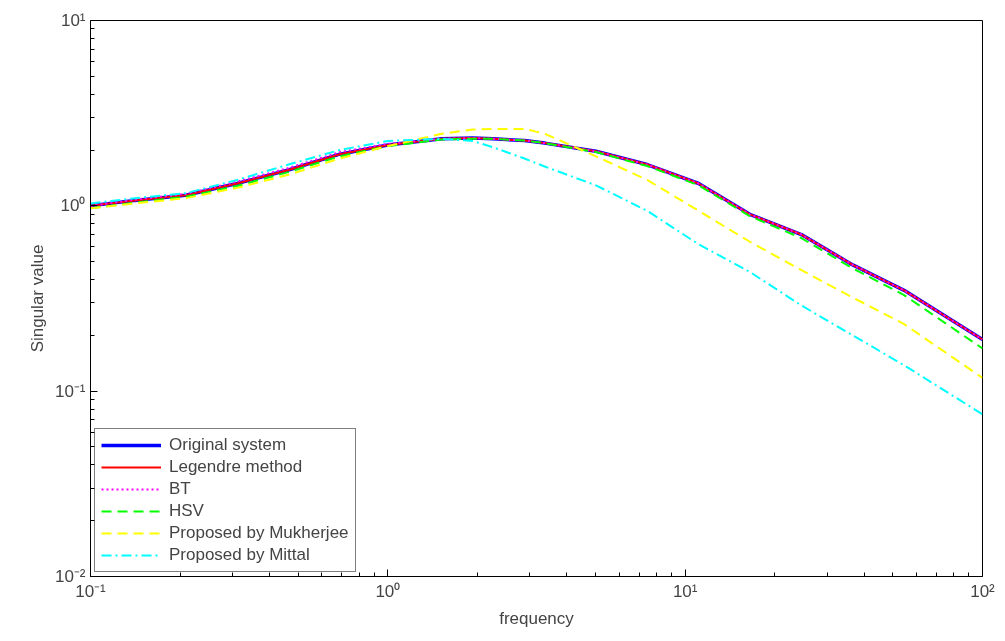 The width and height of the screenshot is (1005, 641). Describe the element at coordinates (239, 555) in the screenshot. I see `legend-label: Proposed by Mittal` at that location.